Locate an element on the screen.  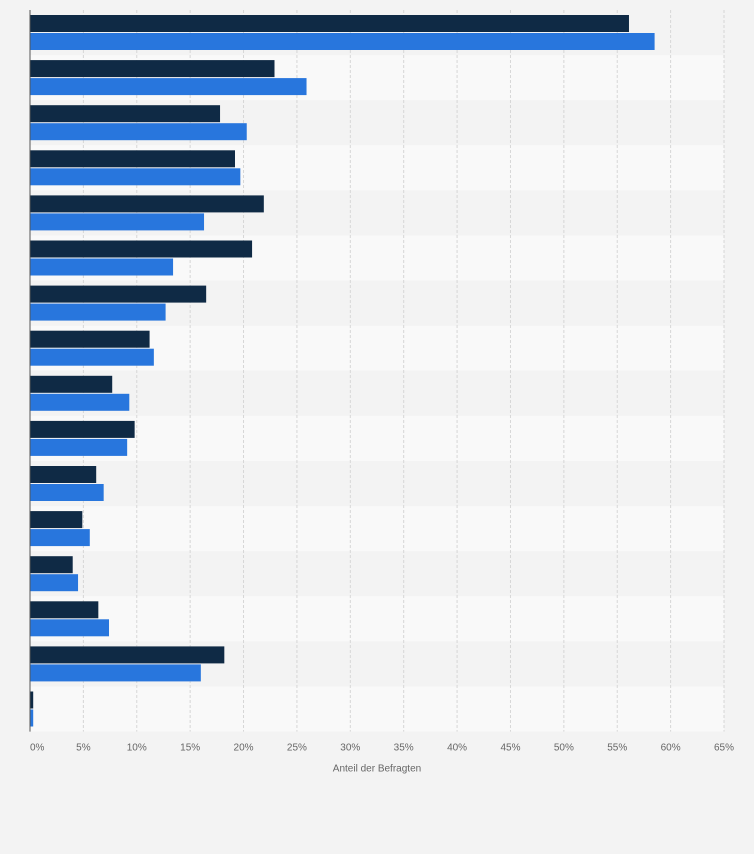
x-tick-label: 25% is located at coordinates (297, 748).